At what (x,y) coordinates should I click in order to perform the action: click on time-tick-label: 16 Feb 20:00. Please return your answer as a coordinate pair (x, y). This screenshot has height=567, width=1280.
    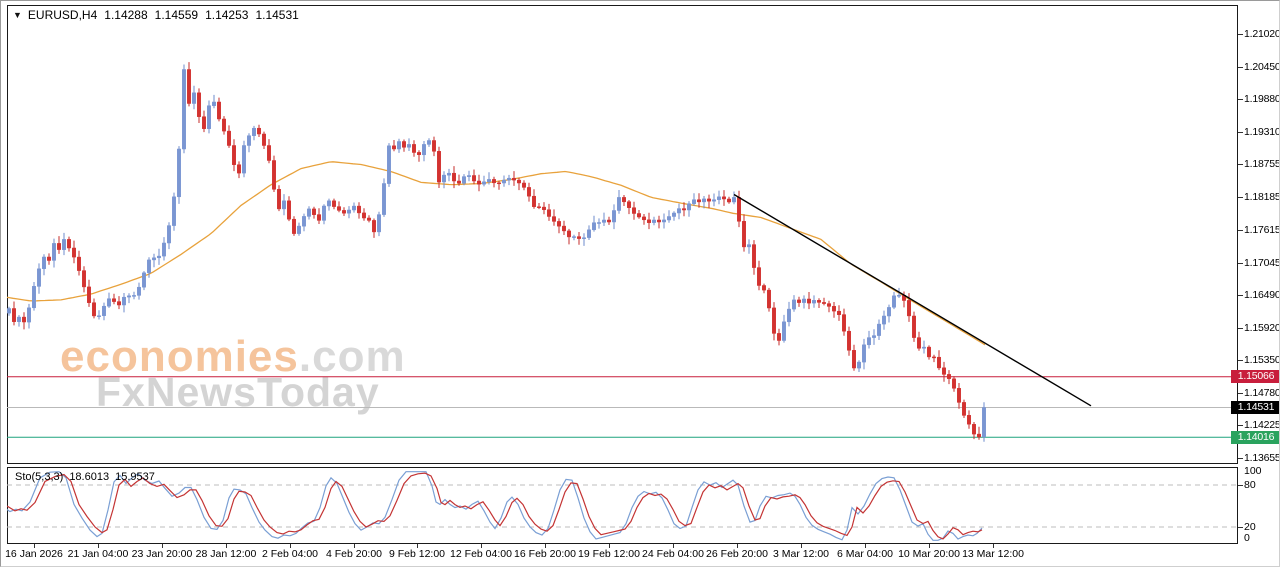
    Looking at the image, I should click on (545, 554).